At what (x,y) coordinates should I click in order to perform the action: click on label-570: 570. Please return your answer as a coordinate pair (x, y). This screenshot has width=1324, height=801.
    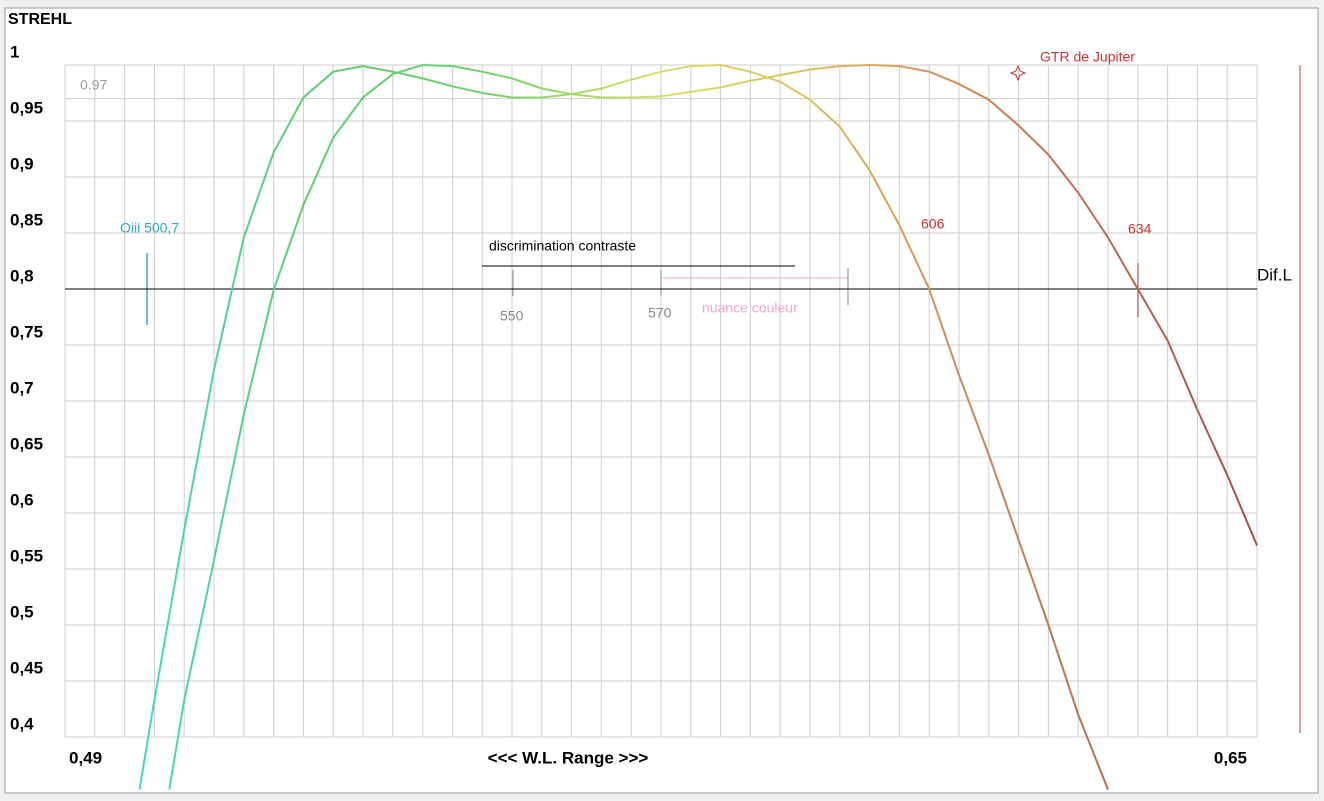
    Looking at the image, I should click on (660, 313).